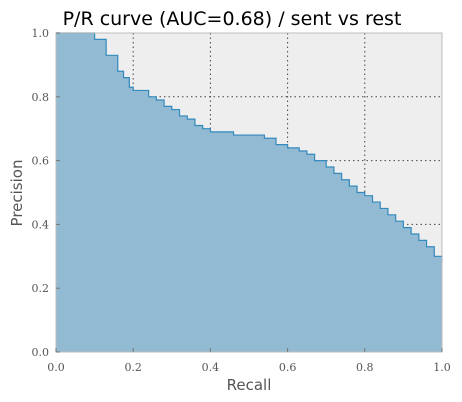 The image size is (462, 402). What do you see at coordinates (46, 193) in the screenshot?
I see `y-axis: 0.0 0.2 0.4 0.6 0.8 1.0` at bounding box center [46, 193].